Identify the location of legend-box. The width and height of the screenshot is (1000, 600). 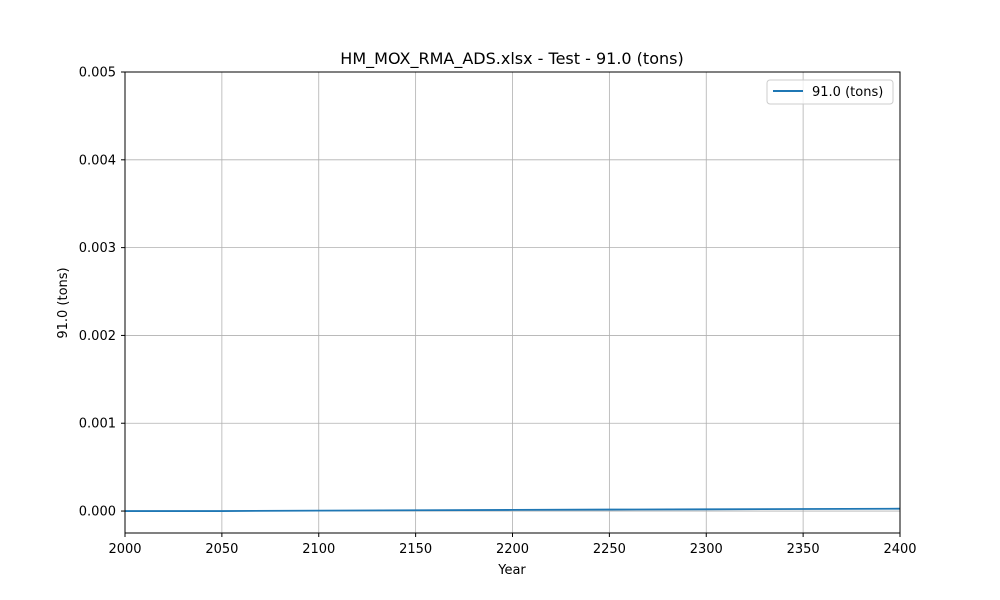
(830, 92).